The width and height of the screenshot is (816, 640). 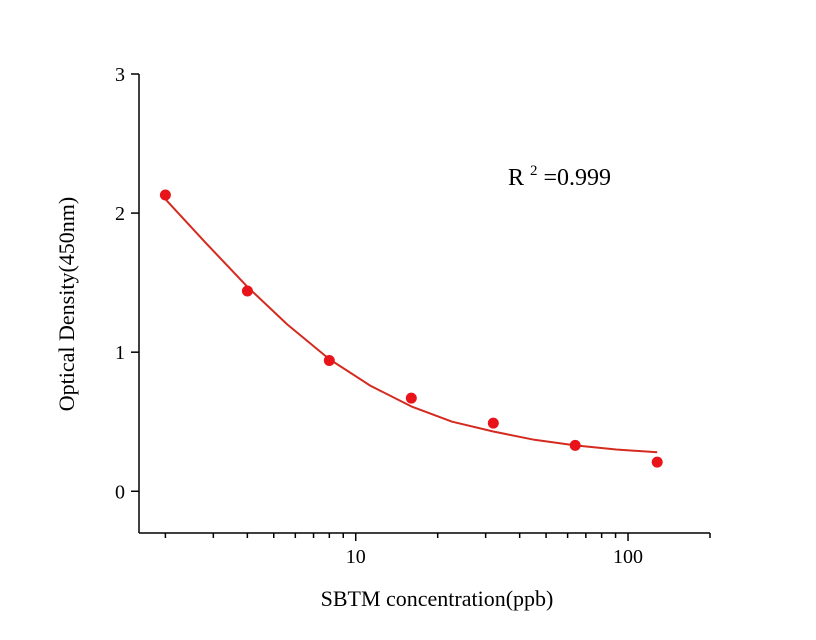 What do you see at coordinates (120, 75) in the screenshot?
I see `y-tick-label: 3` at bounding box center [120, 75].